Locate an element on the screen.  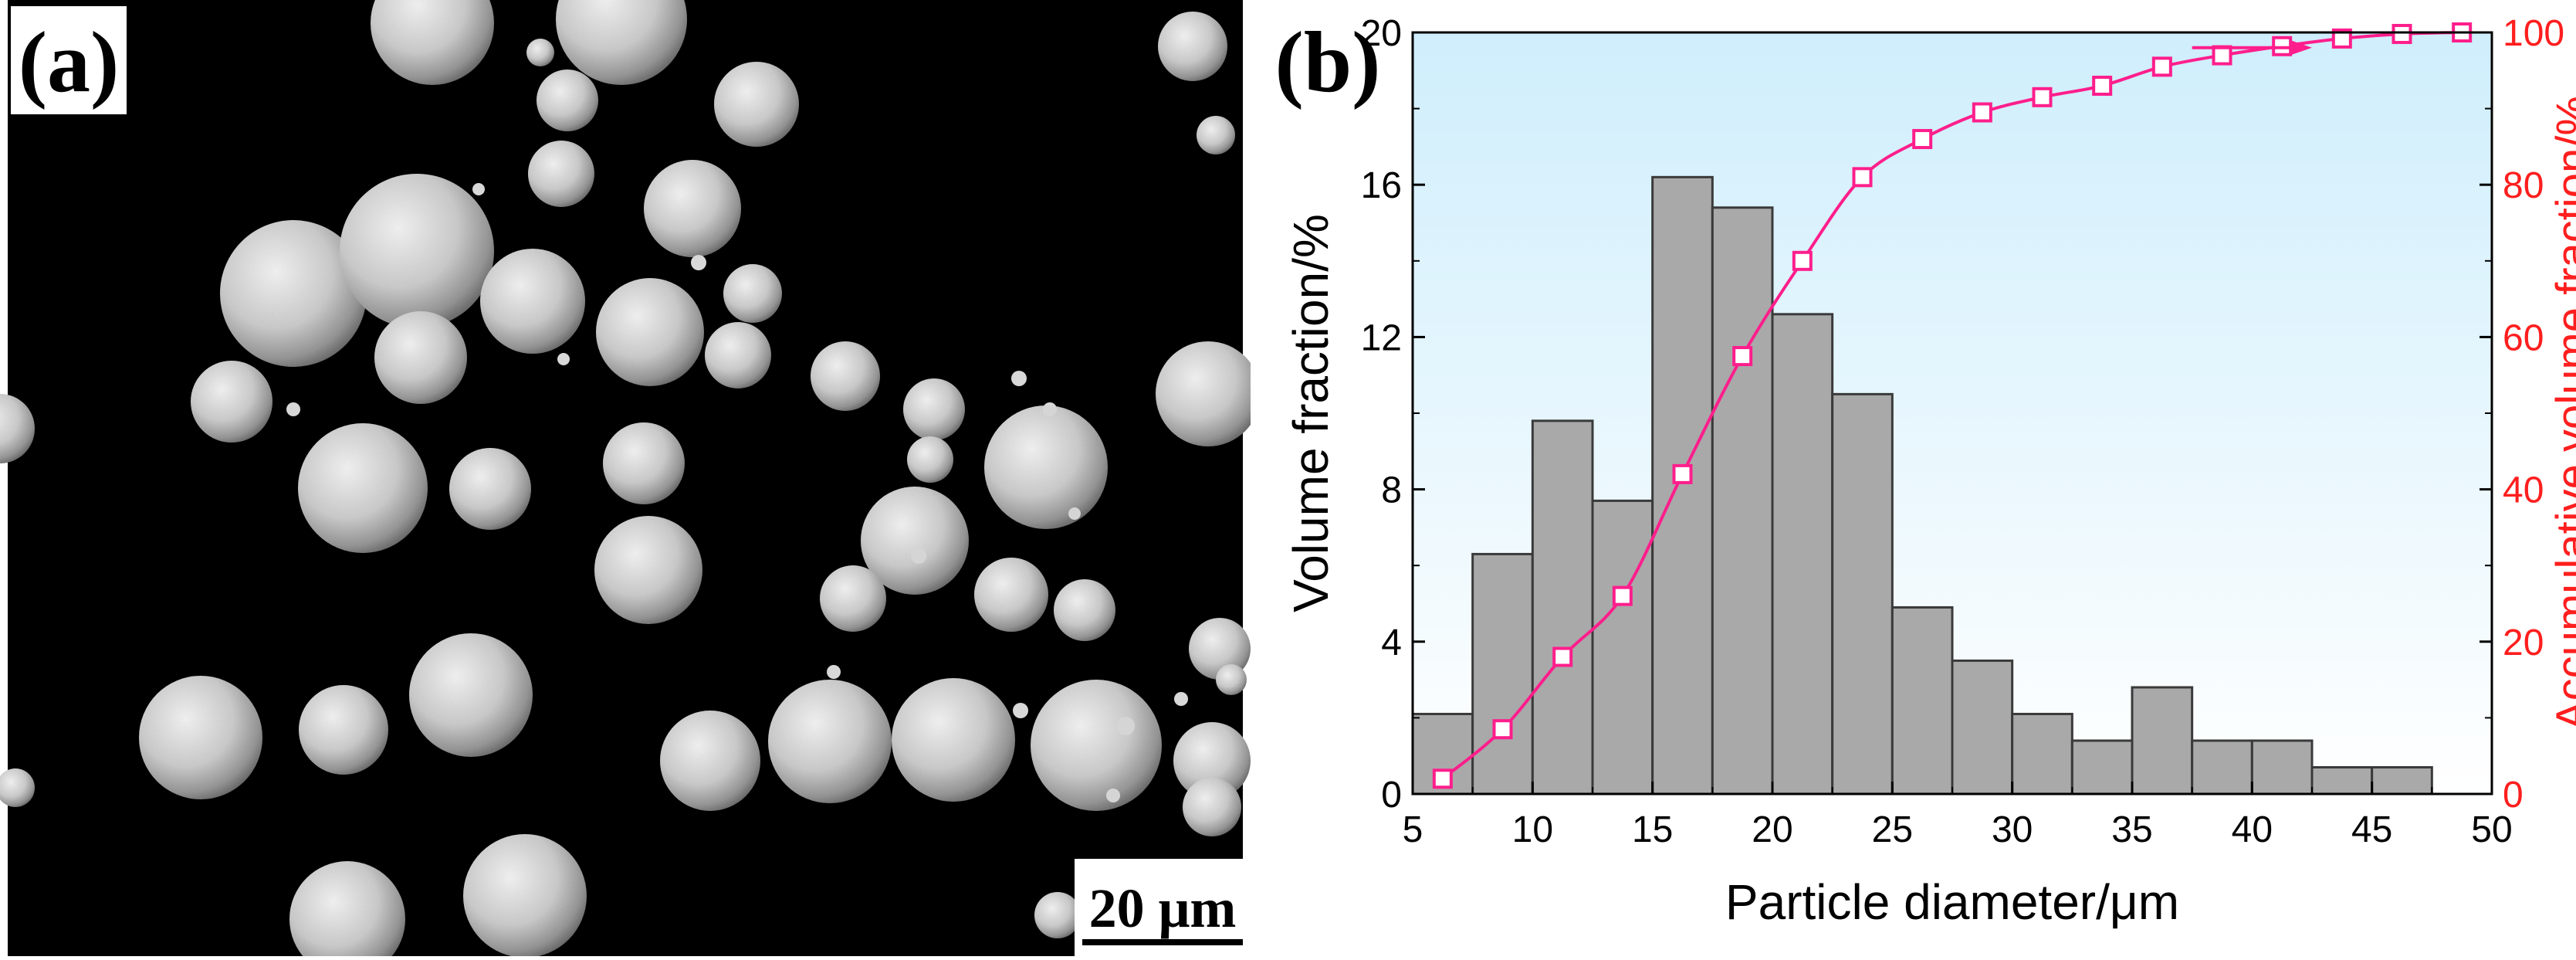
y-right-tick-label: 100 is located at coordinates (2533, 33).